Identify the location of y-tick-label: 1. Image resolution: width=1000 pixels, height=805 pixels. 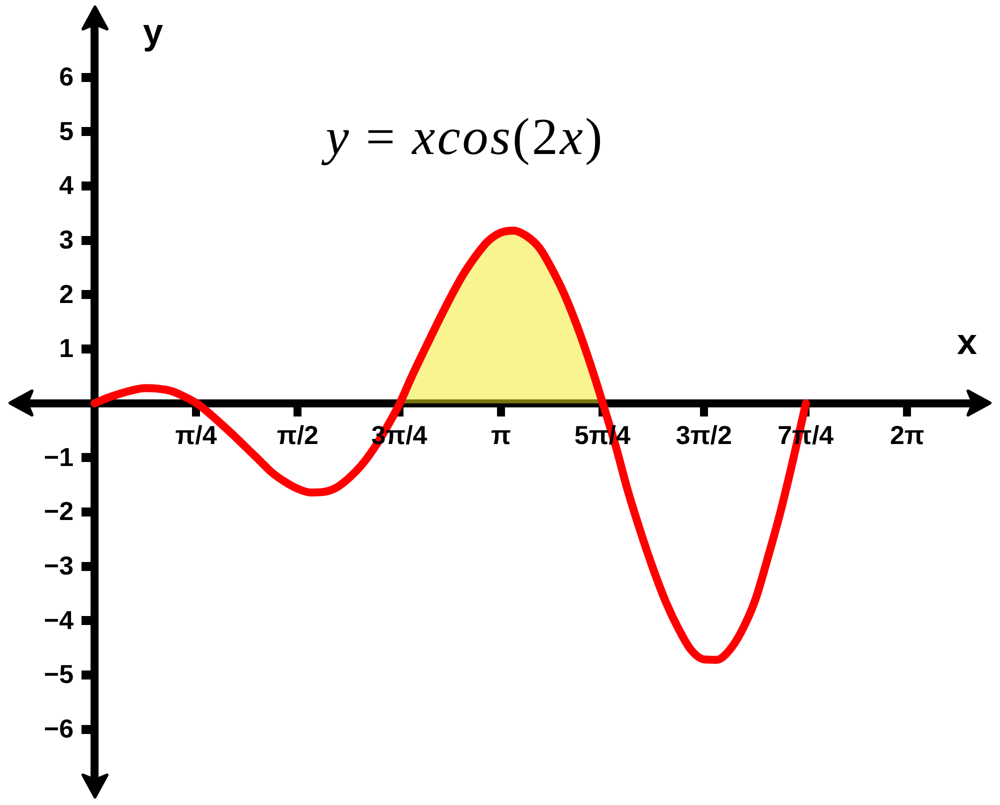
(66, 348).